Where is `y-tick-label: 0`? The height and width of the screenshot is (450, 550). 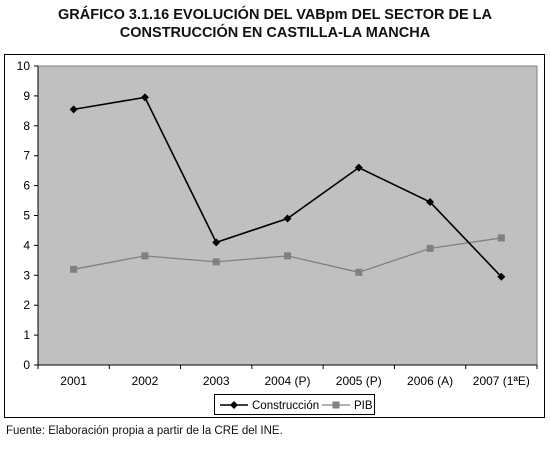 y-tick-label: 0 is located at coordinates (26, 365).